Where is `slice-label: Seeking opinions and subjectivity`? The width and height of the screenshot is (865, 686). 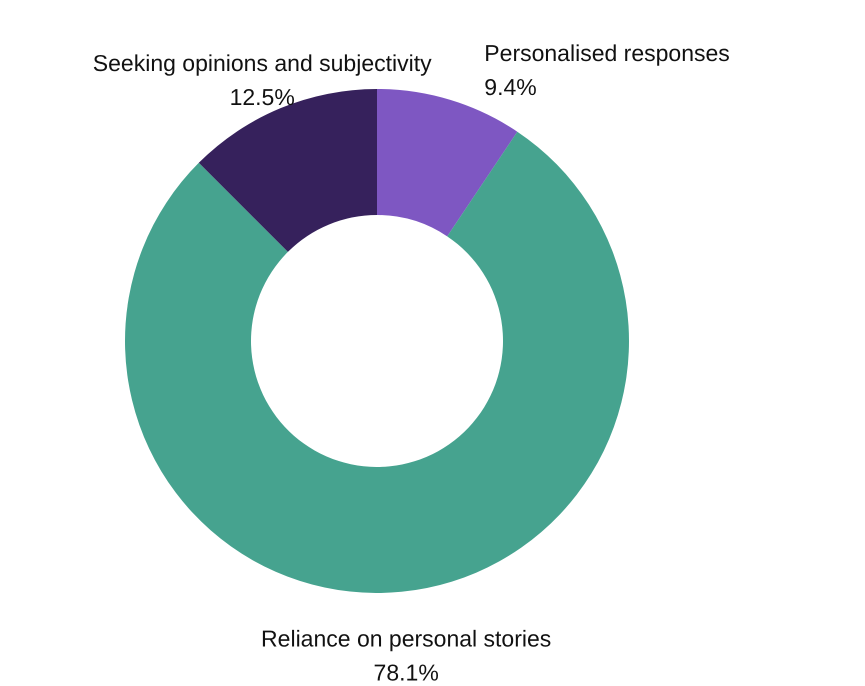
slice-label: Seeking opinions and subjectivity is located at coordinates (262, 63).